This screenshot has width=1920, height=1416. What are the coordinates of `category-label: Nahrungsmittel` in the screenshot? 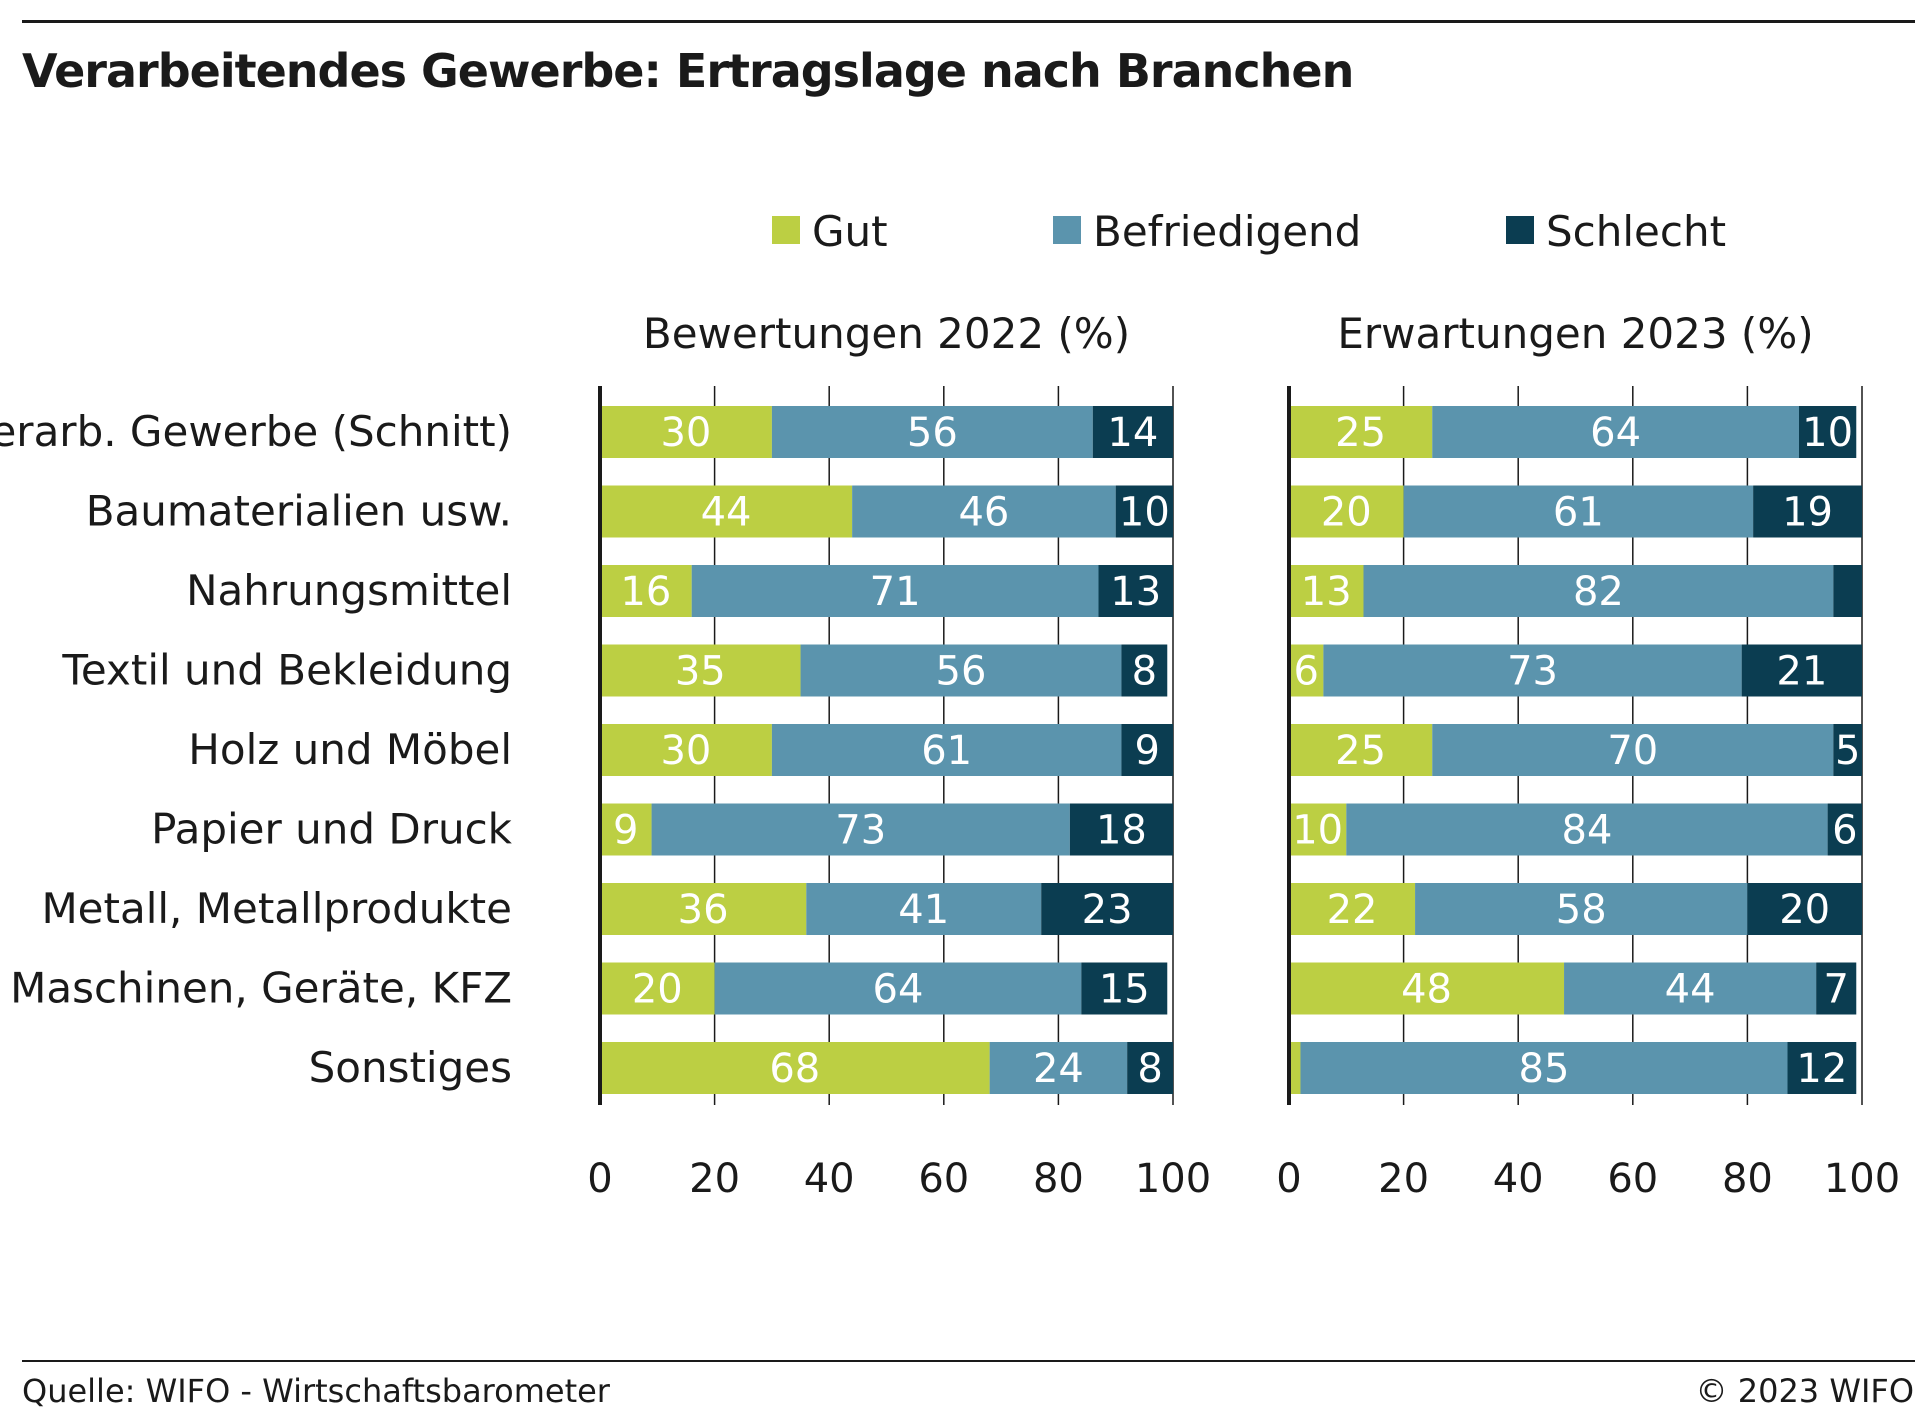 It's located at (349, 590).